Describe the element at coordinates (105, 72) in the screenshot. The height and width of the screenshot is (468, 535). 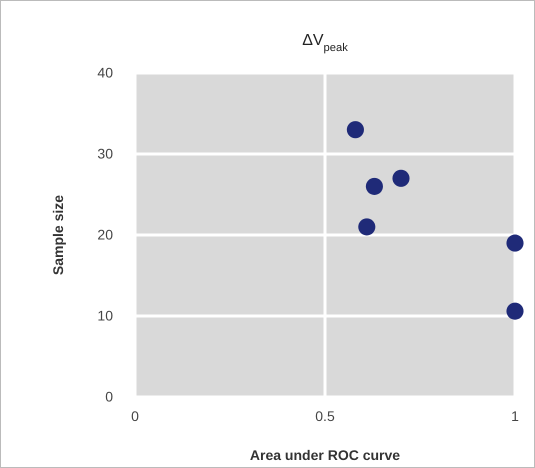
I see `y-tick-label: 40` at that location.